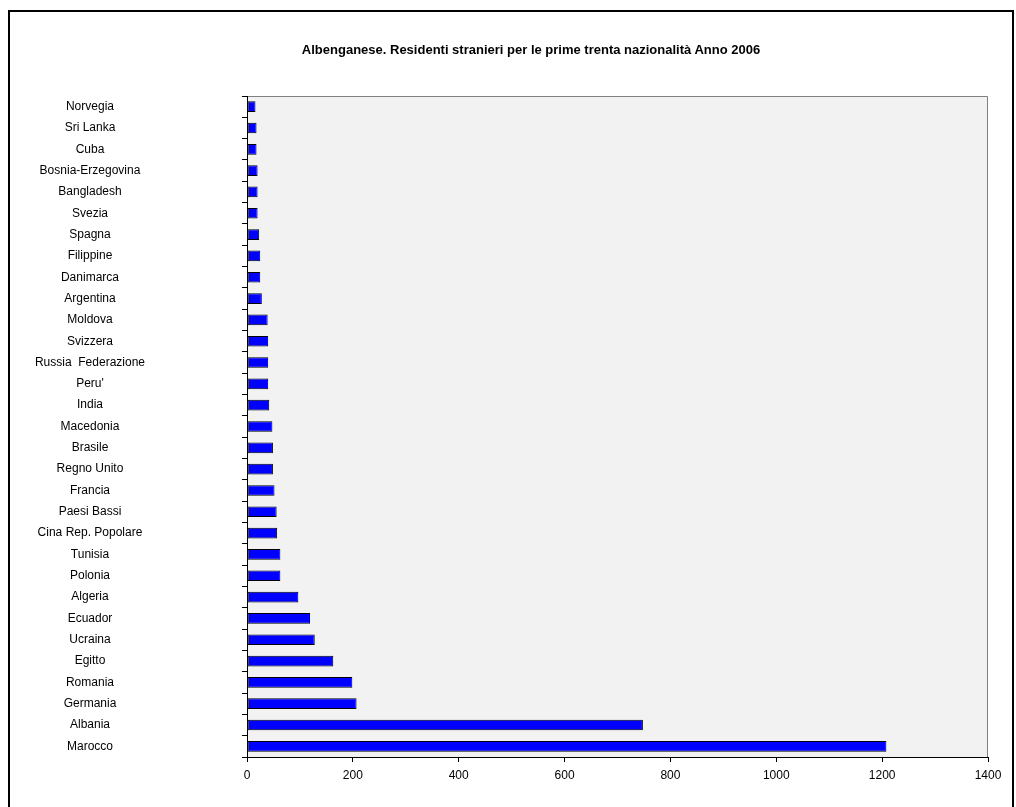 Image resolution: width=1016 pixels, height=807 pixels. Describe the element at coordinates (564, 774) in the screenshot. I see `x-tick-label: 600` at that location.